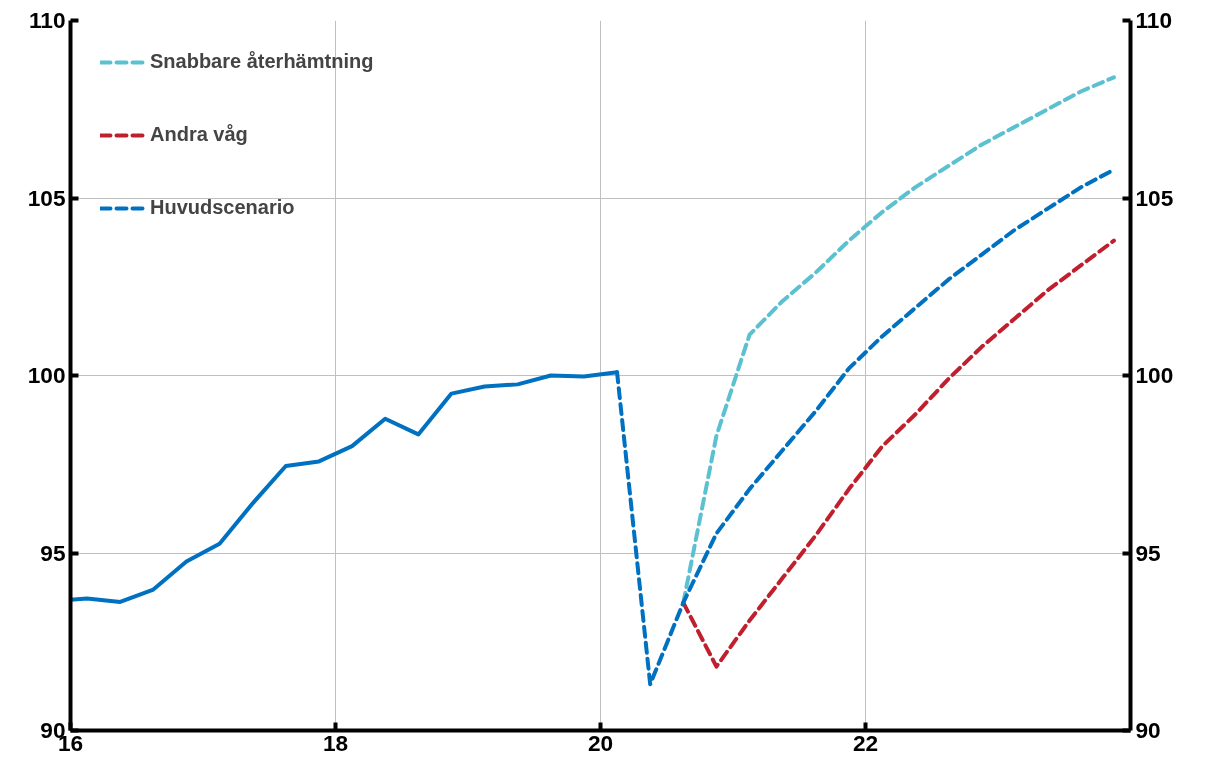 The height and width of the screenshot is (776, 1212). I want to click on y-tick-label: 100, so click(46, 375).